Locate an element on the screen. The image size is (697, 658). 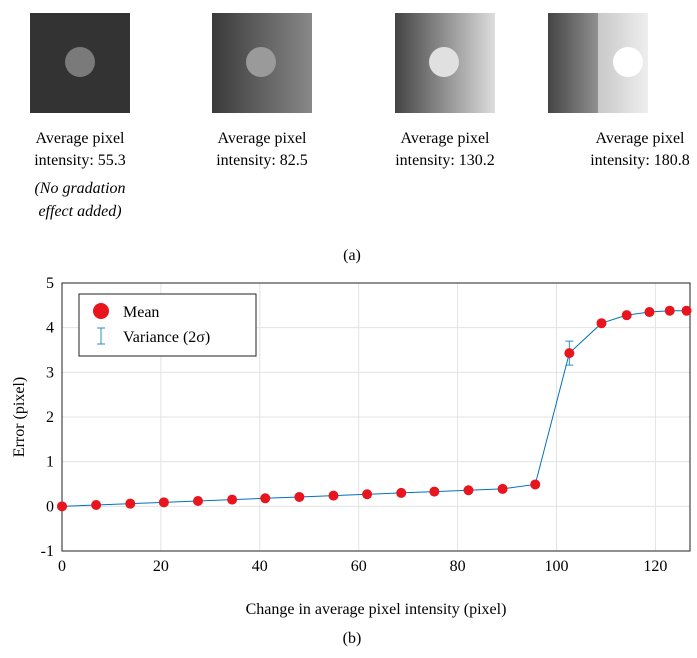
x-tick-label: 0 is located at coordinates (62, 566).